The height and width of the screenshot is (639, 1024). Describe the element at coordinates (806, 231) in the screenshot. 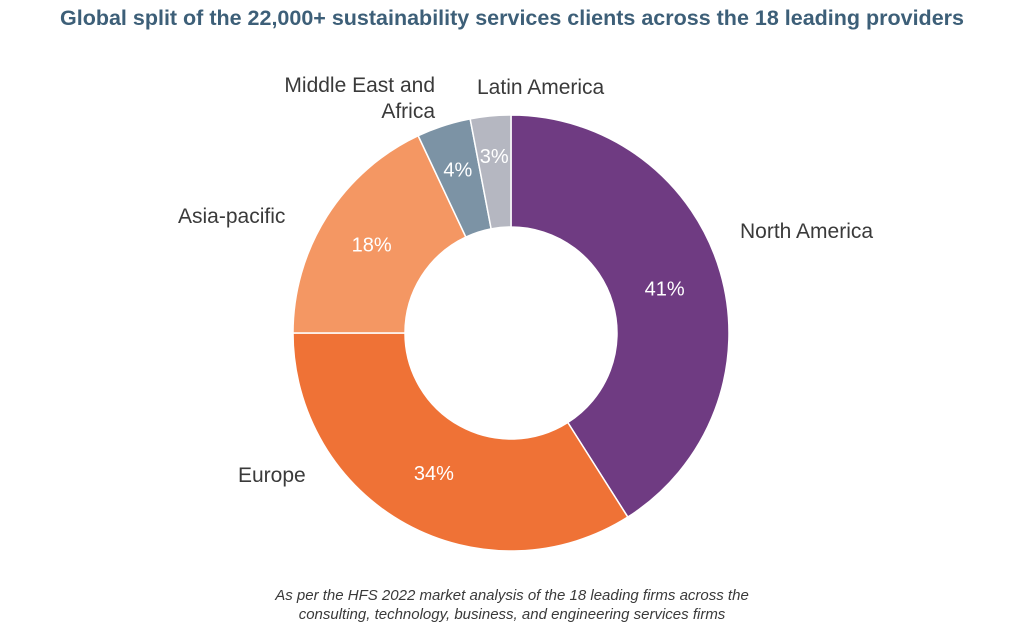

I see `category-label-north-america: North America` at that location.